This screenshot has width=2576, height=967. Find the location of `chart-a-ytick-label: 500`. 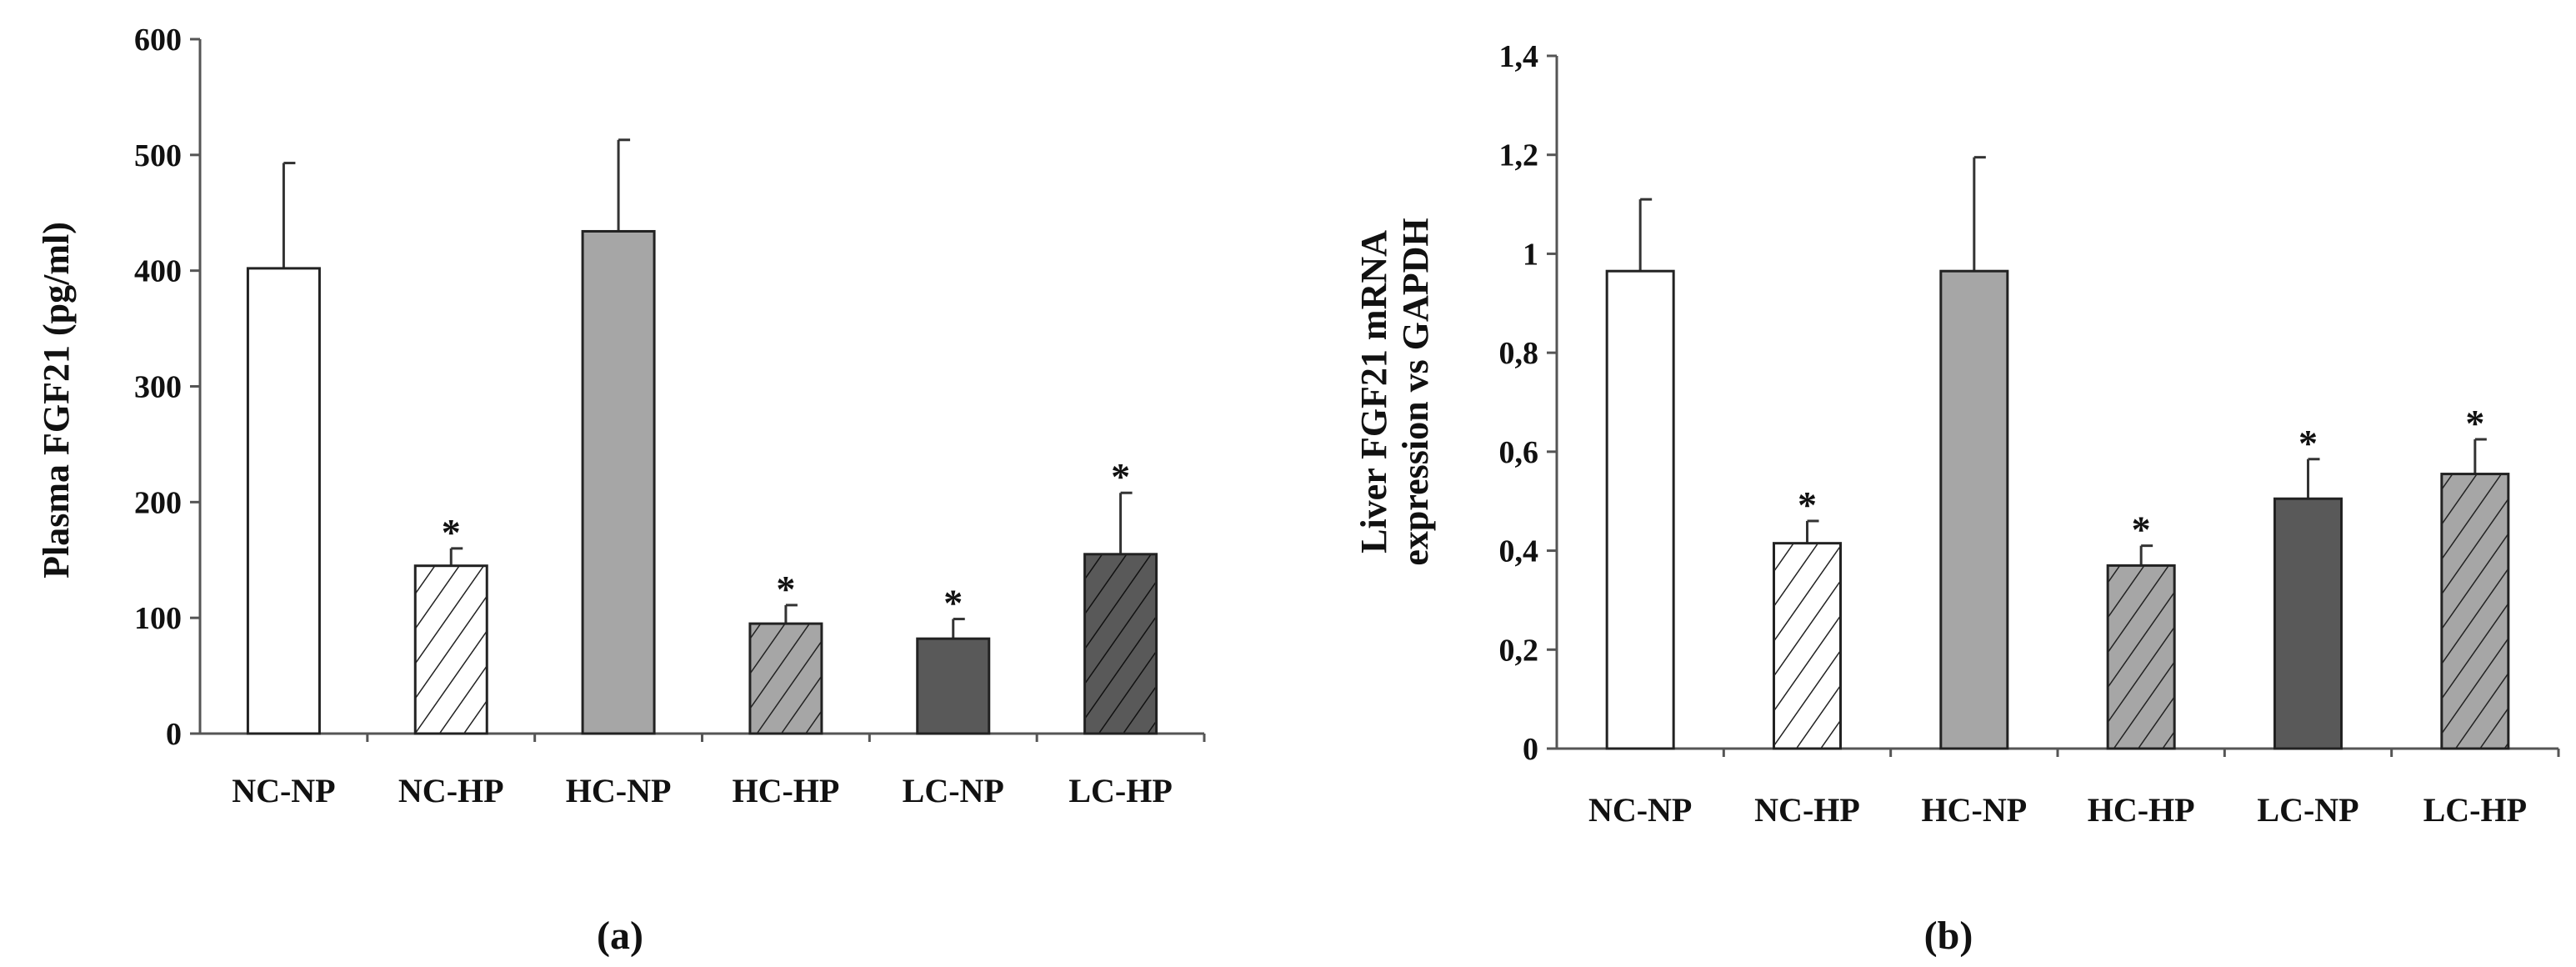

chart-a-ytick-label: 500 is located at coordinates (158, 156).